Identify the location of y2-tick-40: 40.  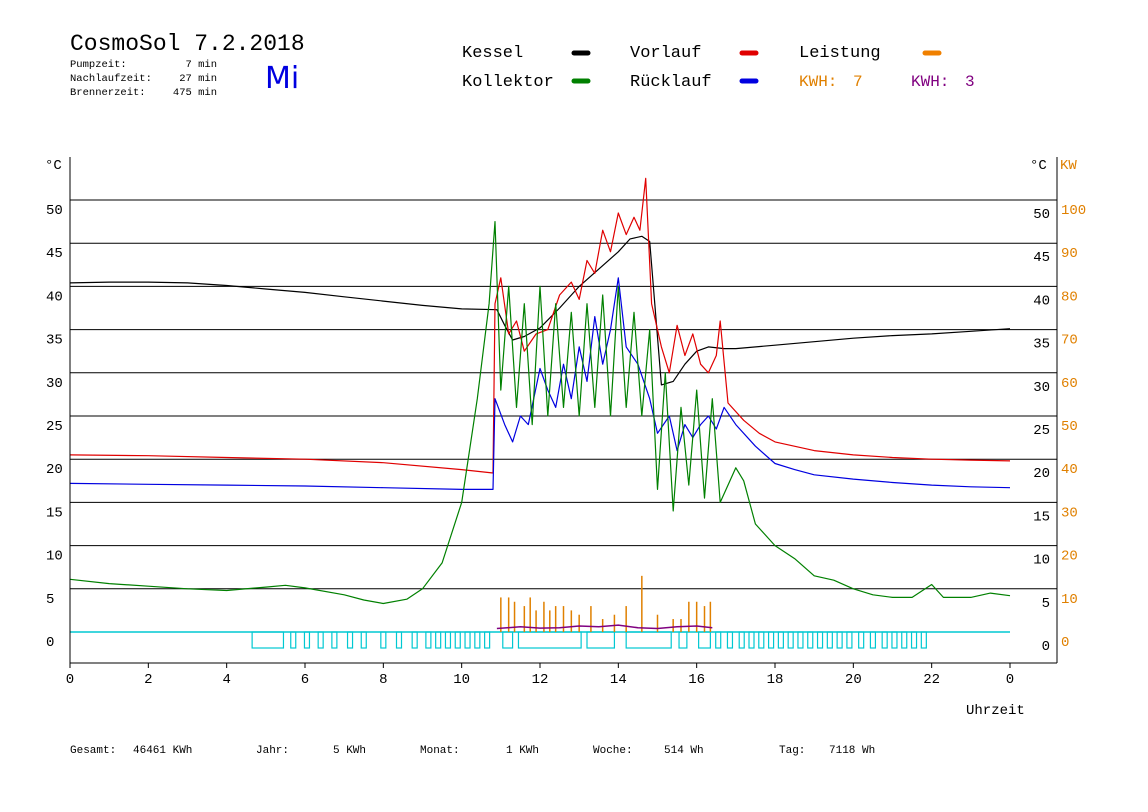
(1069, 470).